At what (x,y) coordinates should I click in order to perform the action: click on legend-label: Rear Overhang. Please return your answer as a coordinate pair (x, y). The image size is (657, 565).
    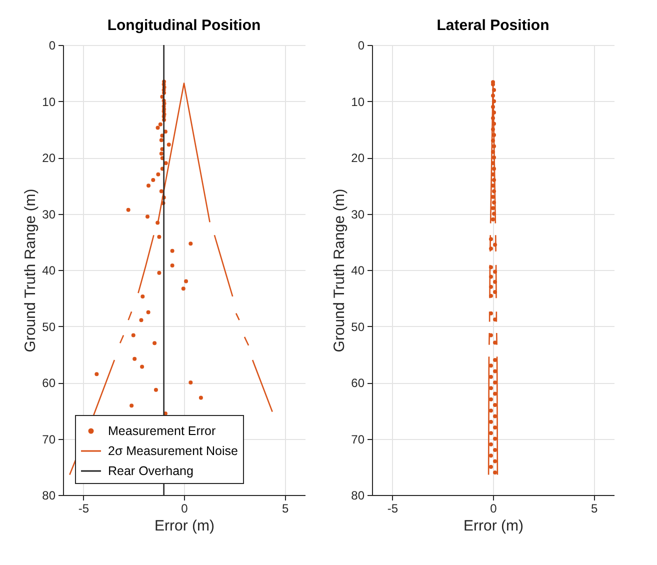
    Looking at the image, I should click on (151, 471).